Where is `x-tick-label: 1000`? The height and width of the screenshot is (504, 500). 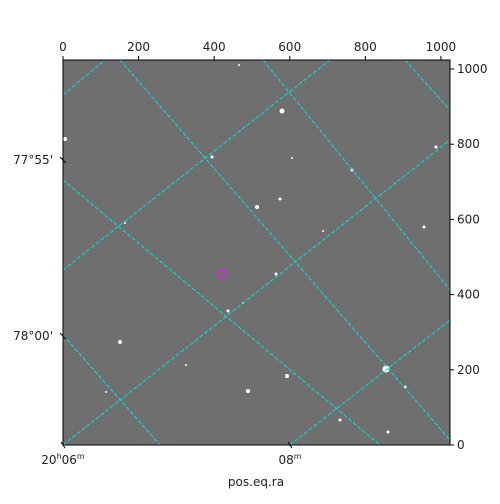
x-tick-label: 1000 is located at coordinates (441, 47).